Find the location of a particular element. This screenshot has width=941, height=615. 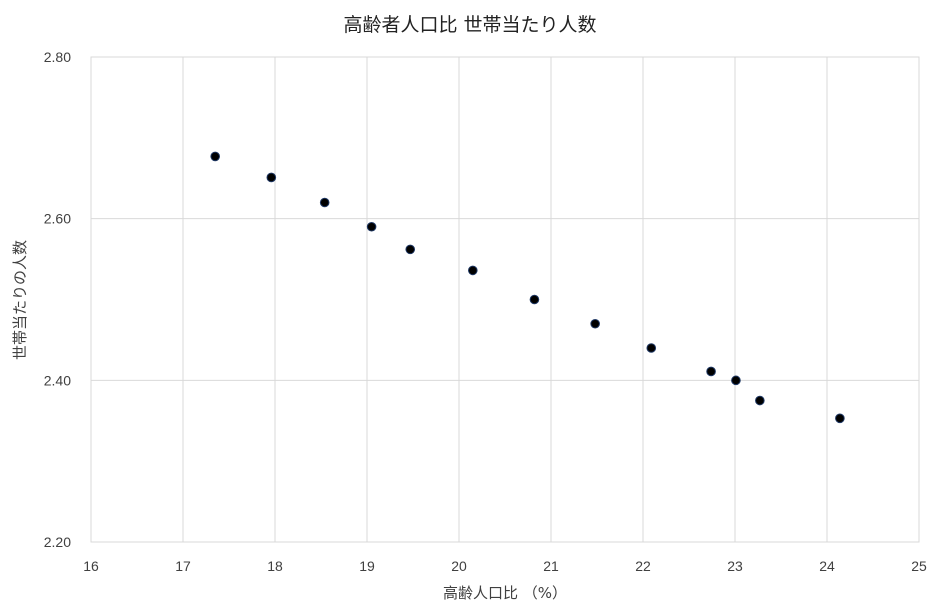

x-axis-ticks: 16 17 18 19 20 21 22 23 24 25 is located at coordinates (505, 566).